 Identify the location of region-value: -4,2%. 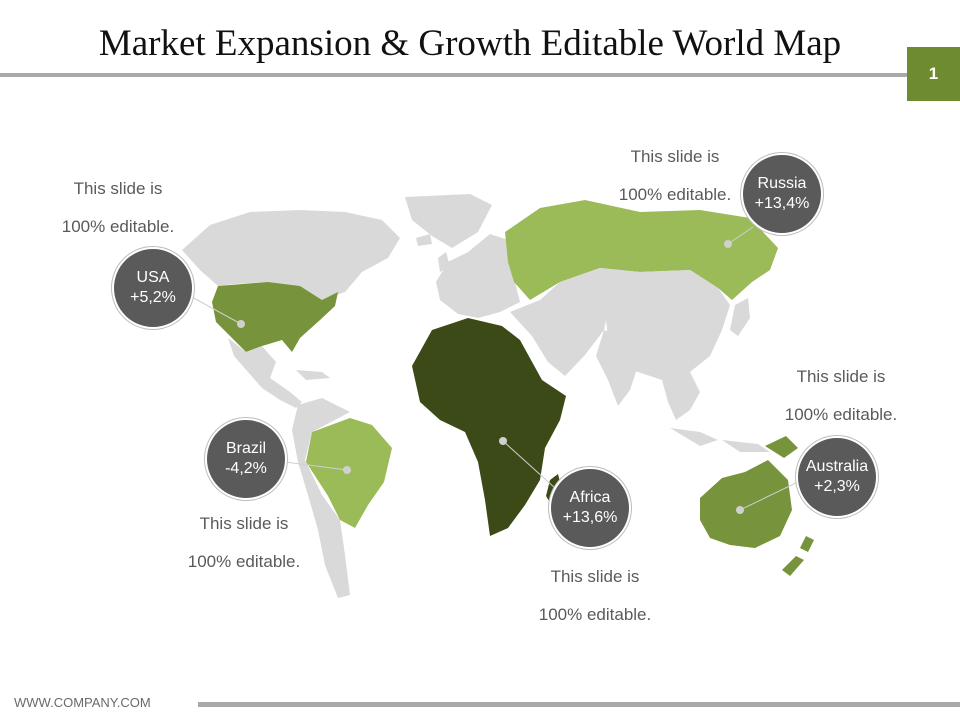
(246, 468).